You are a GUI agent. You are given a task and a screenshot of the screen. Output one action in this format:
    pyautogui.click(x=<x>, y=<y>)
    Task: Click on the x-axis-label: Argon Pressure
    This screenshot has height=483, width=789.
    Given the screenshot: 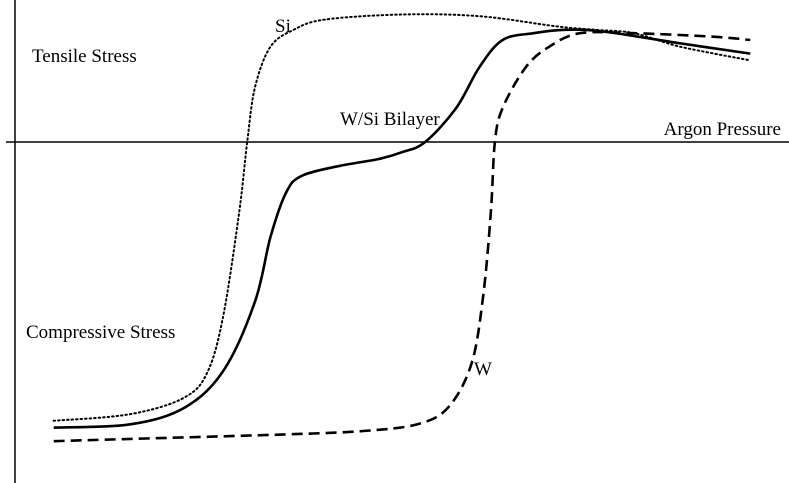 What is the action you would take?
    pyautogui.click(x=722, y=129)
    